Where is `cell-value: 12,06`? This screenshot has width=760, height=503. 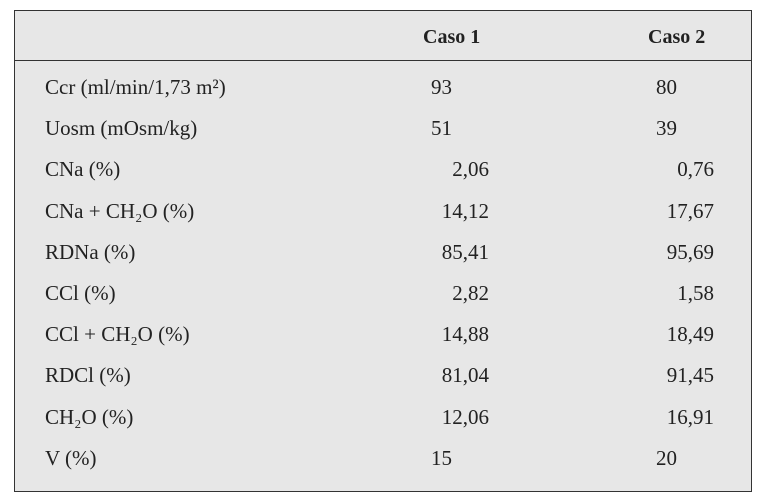 cell-value: 12,06 is located at coordinates (465, 416).